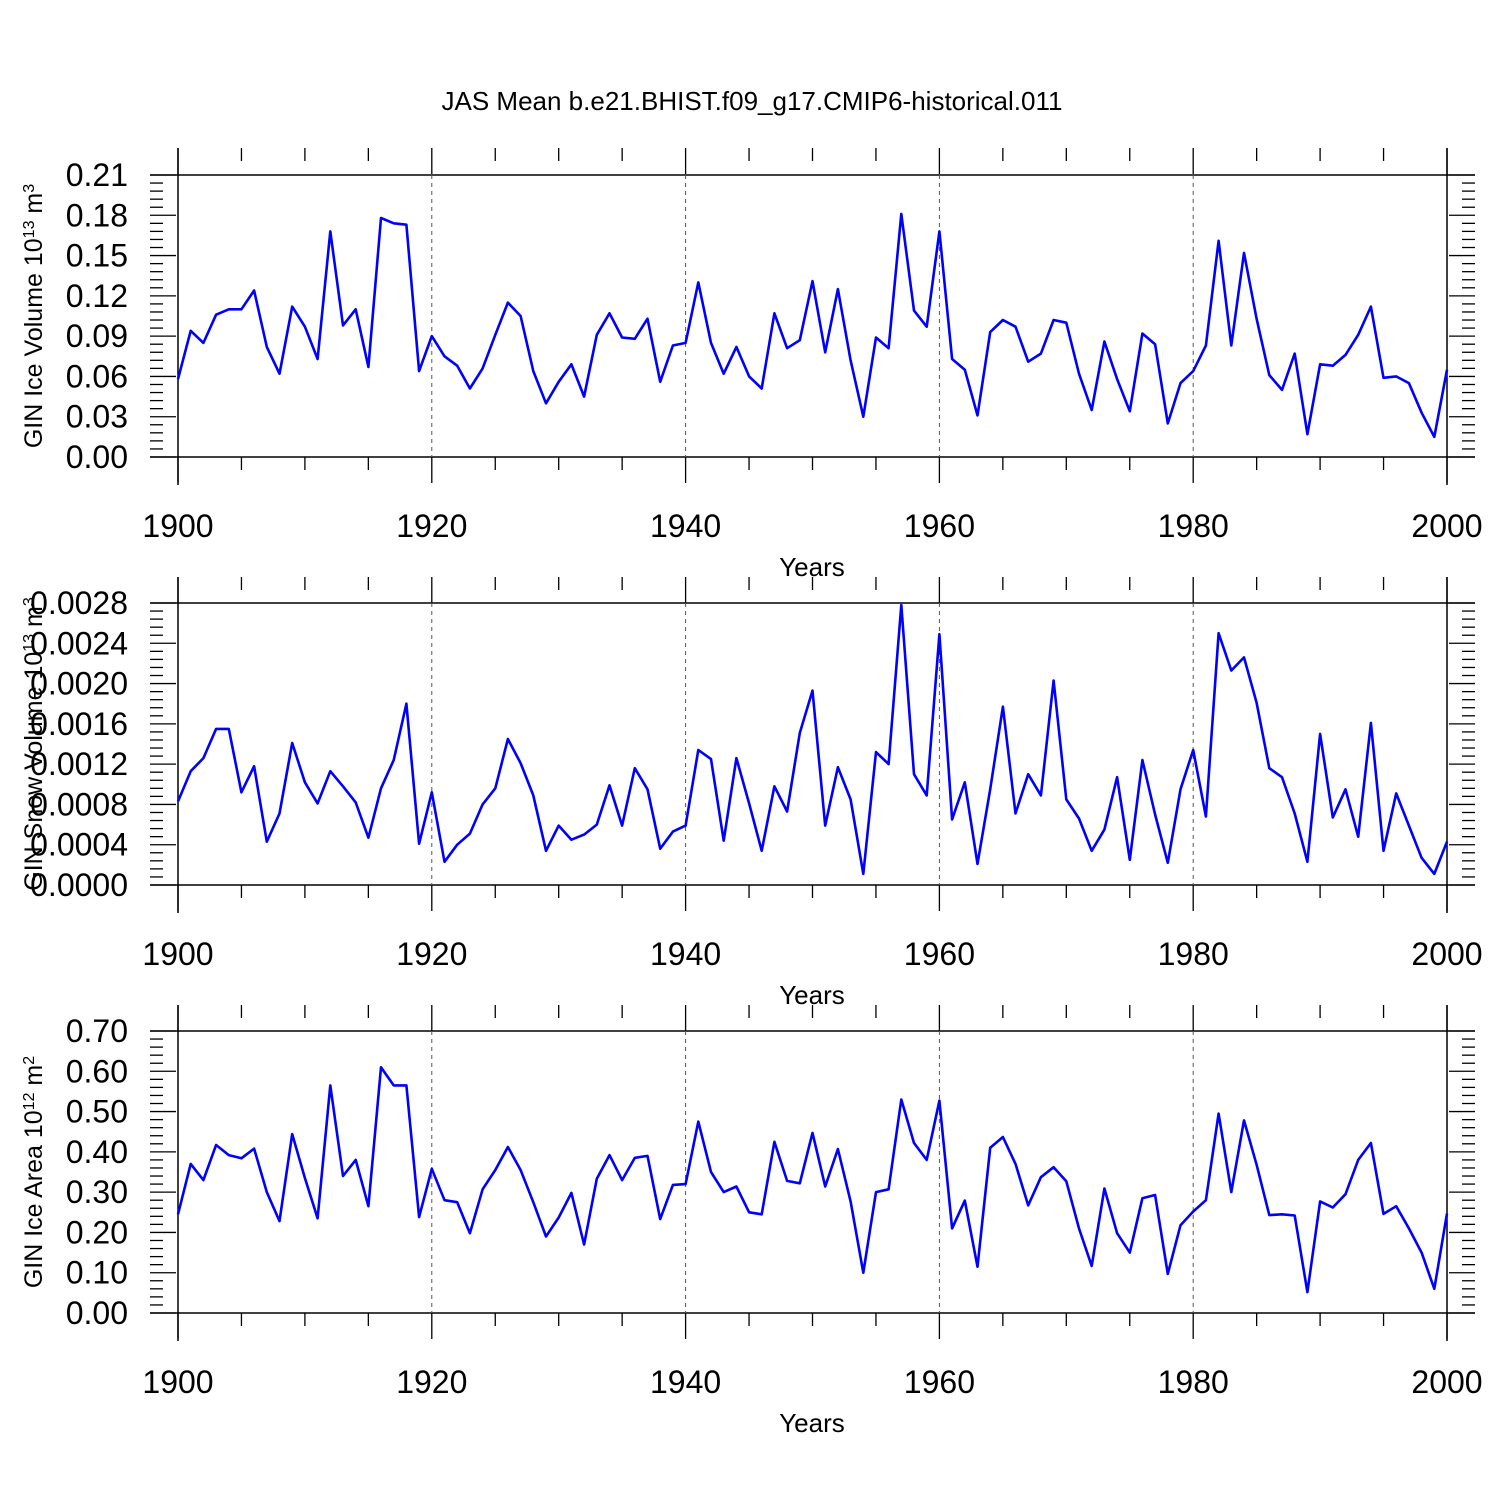 This screenshot has width=1500, height=1505. I want to click on y-axis-label: GIN Ice Volume 1013 m3, so click(34, 316).